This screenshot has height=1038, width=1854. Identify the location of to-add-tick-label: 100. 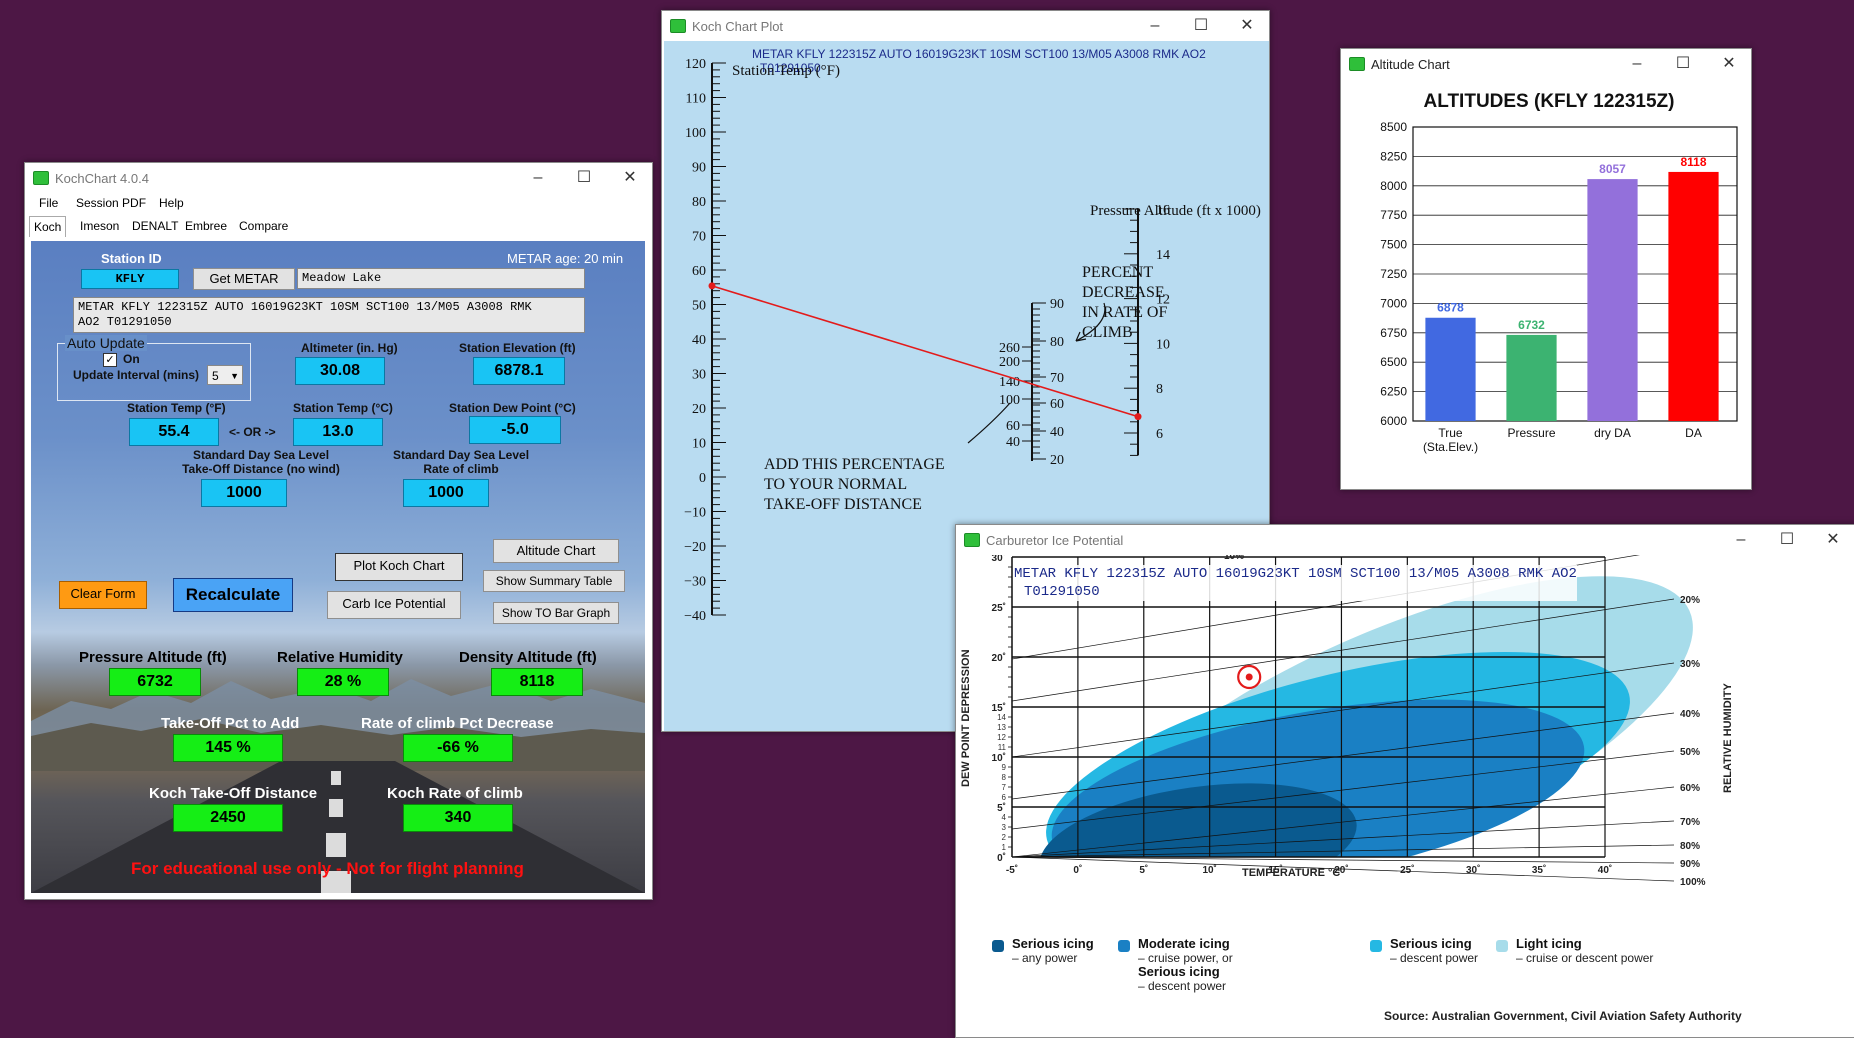
(1009, 400).